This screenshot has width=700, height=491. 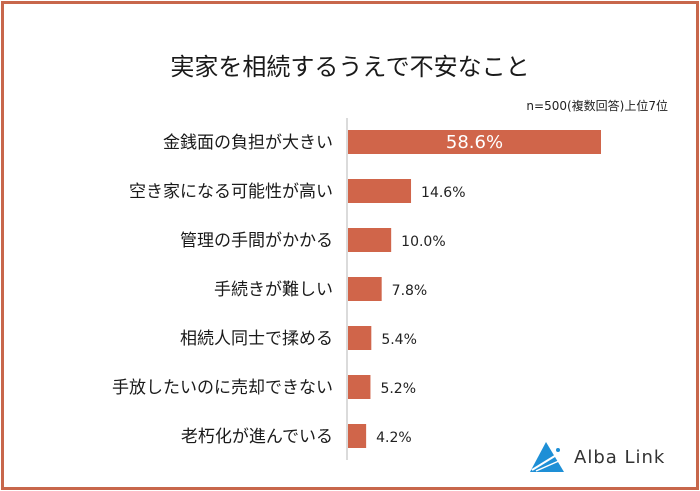 I want to click on data-label: 7.8%, so click(x=410, y=291).